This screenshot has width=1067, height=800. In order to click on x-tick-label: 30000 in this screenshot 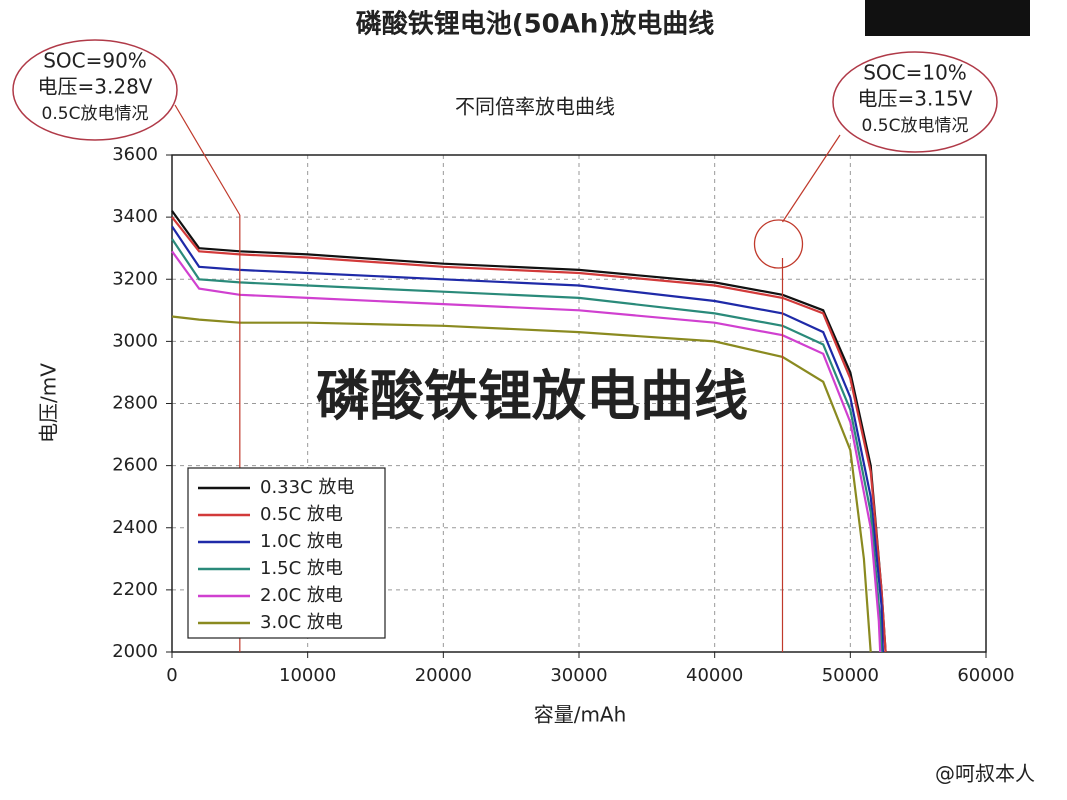, I will do `click(578, 675)`.